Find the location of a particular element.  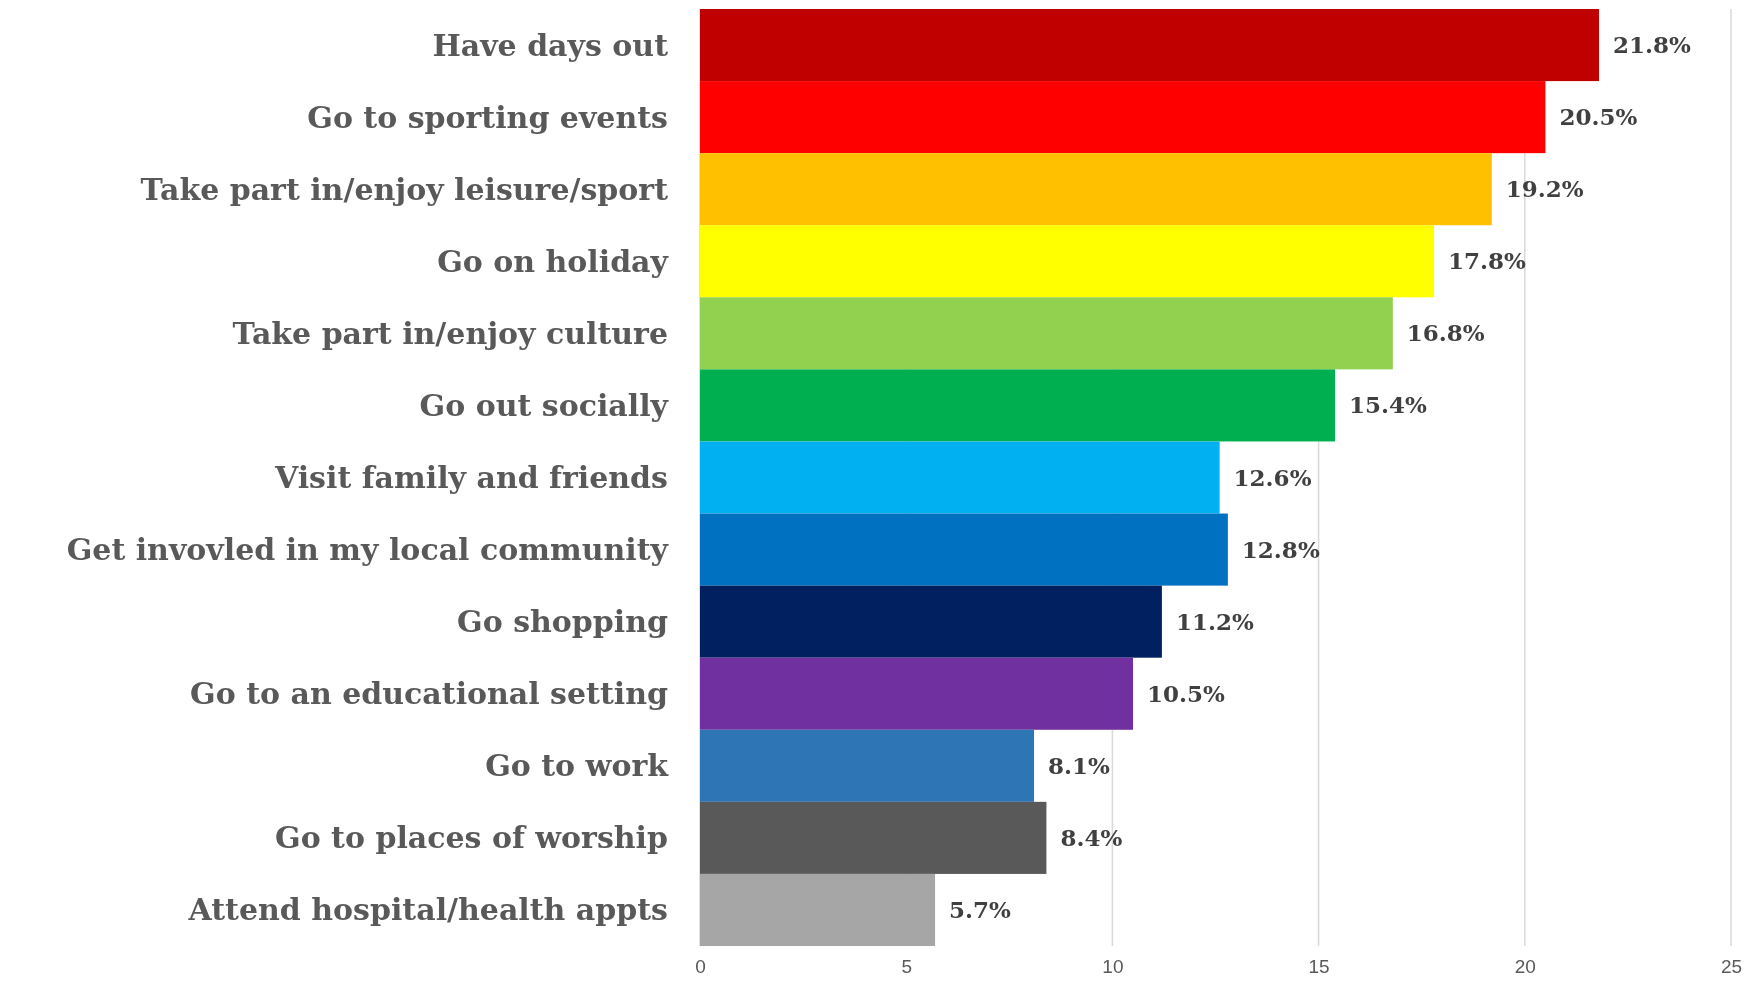

y-tick-label: Take part in/enjoy leisure/sport is located at coordinates (404, 189).